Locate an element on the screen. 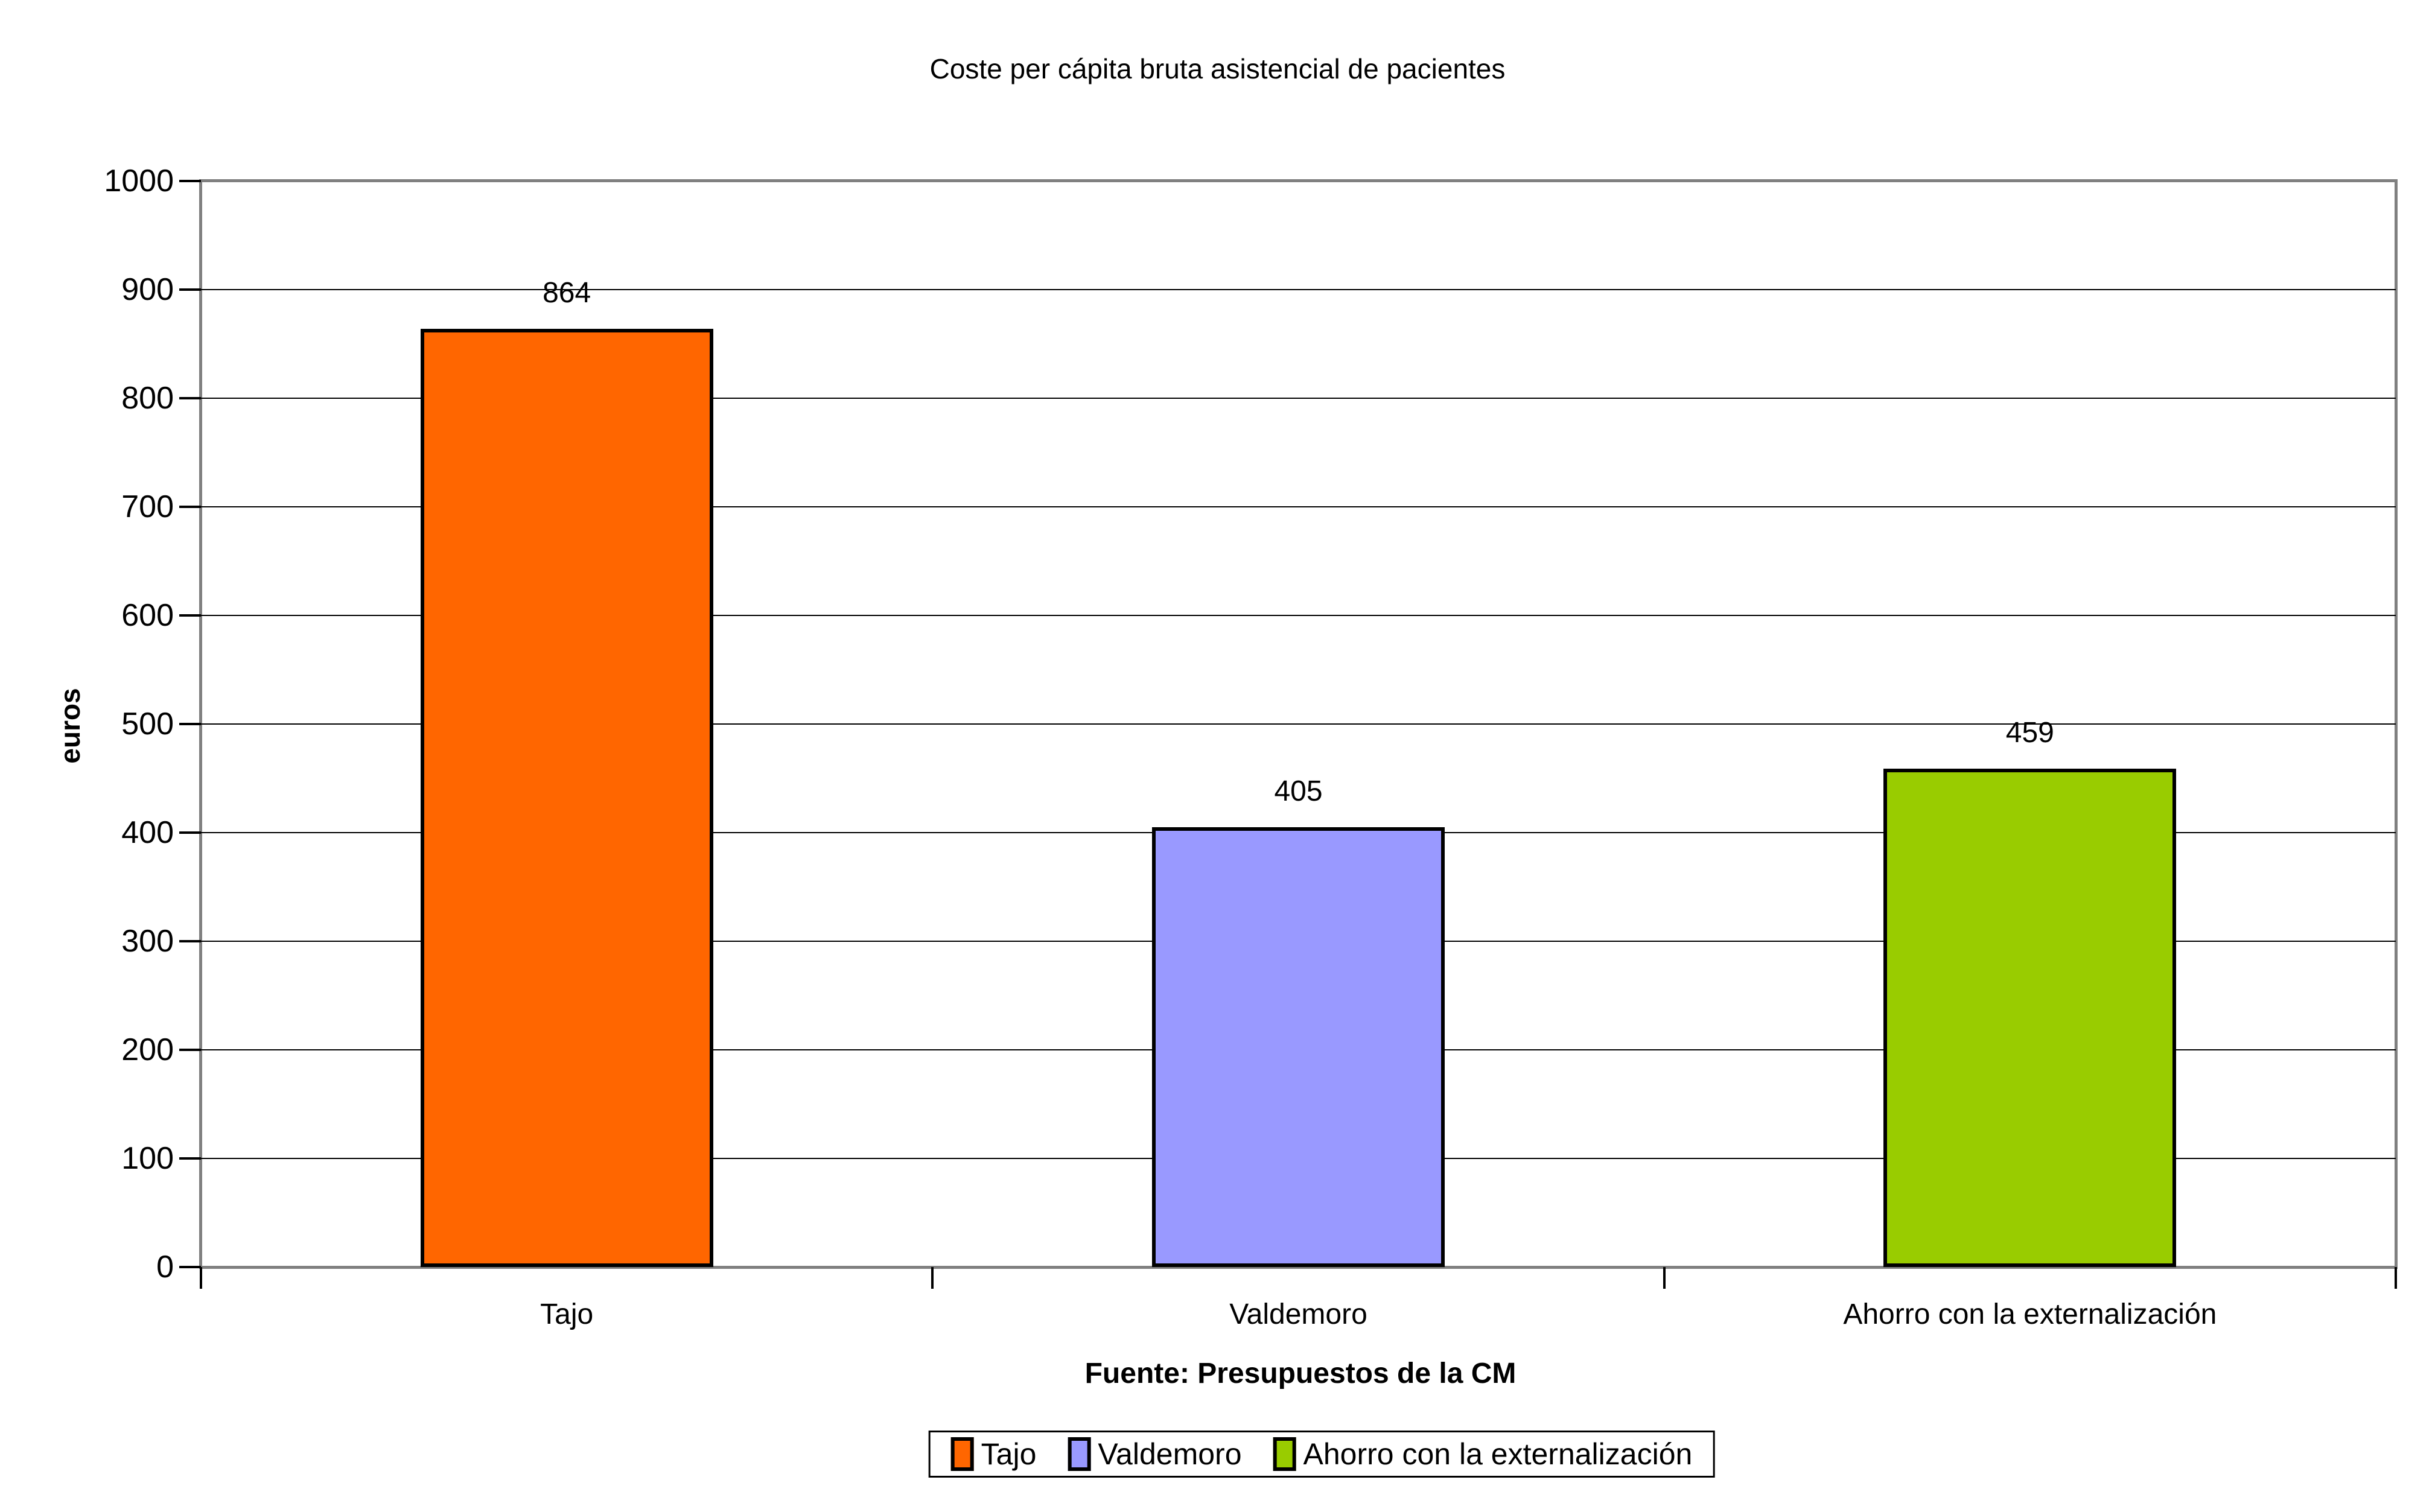 This screenshot has height=1512, width=2435. y-axis-tick-label: 100 is located at coordinates (147, 1158).